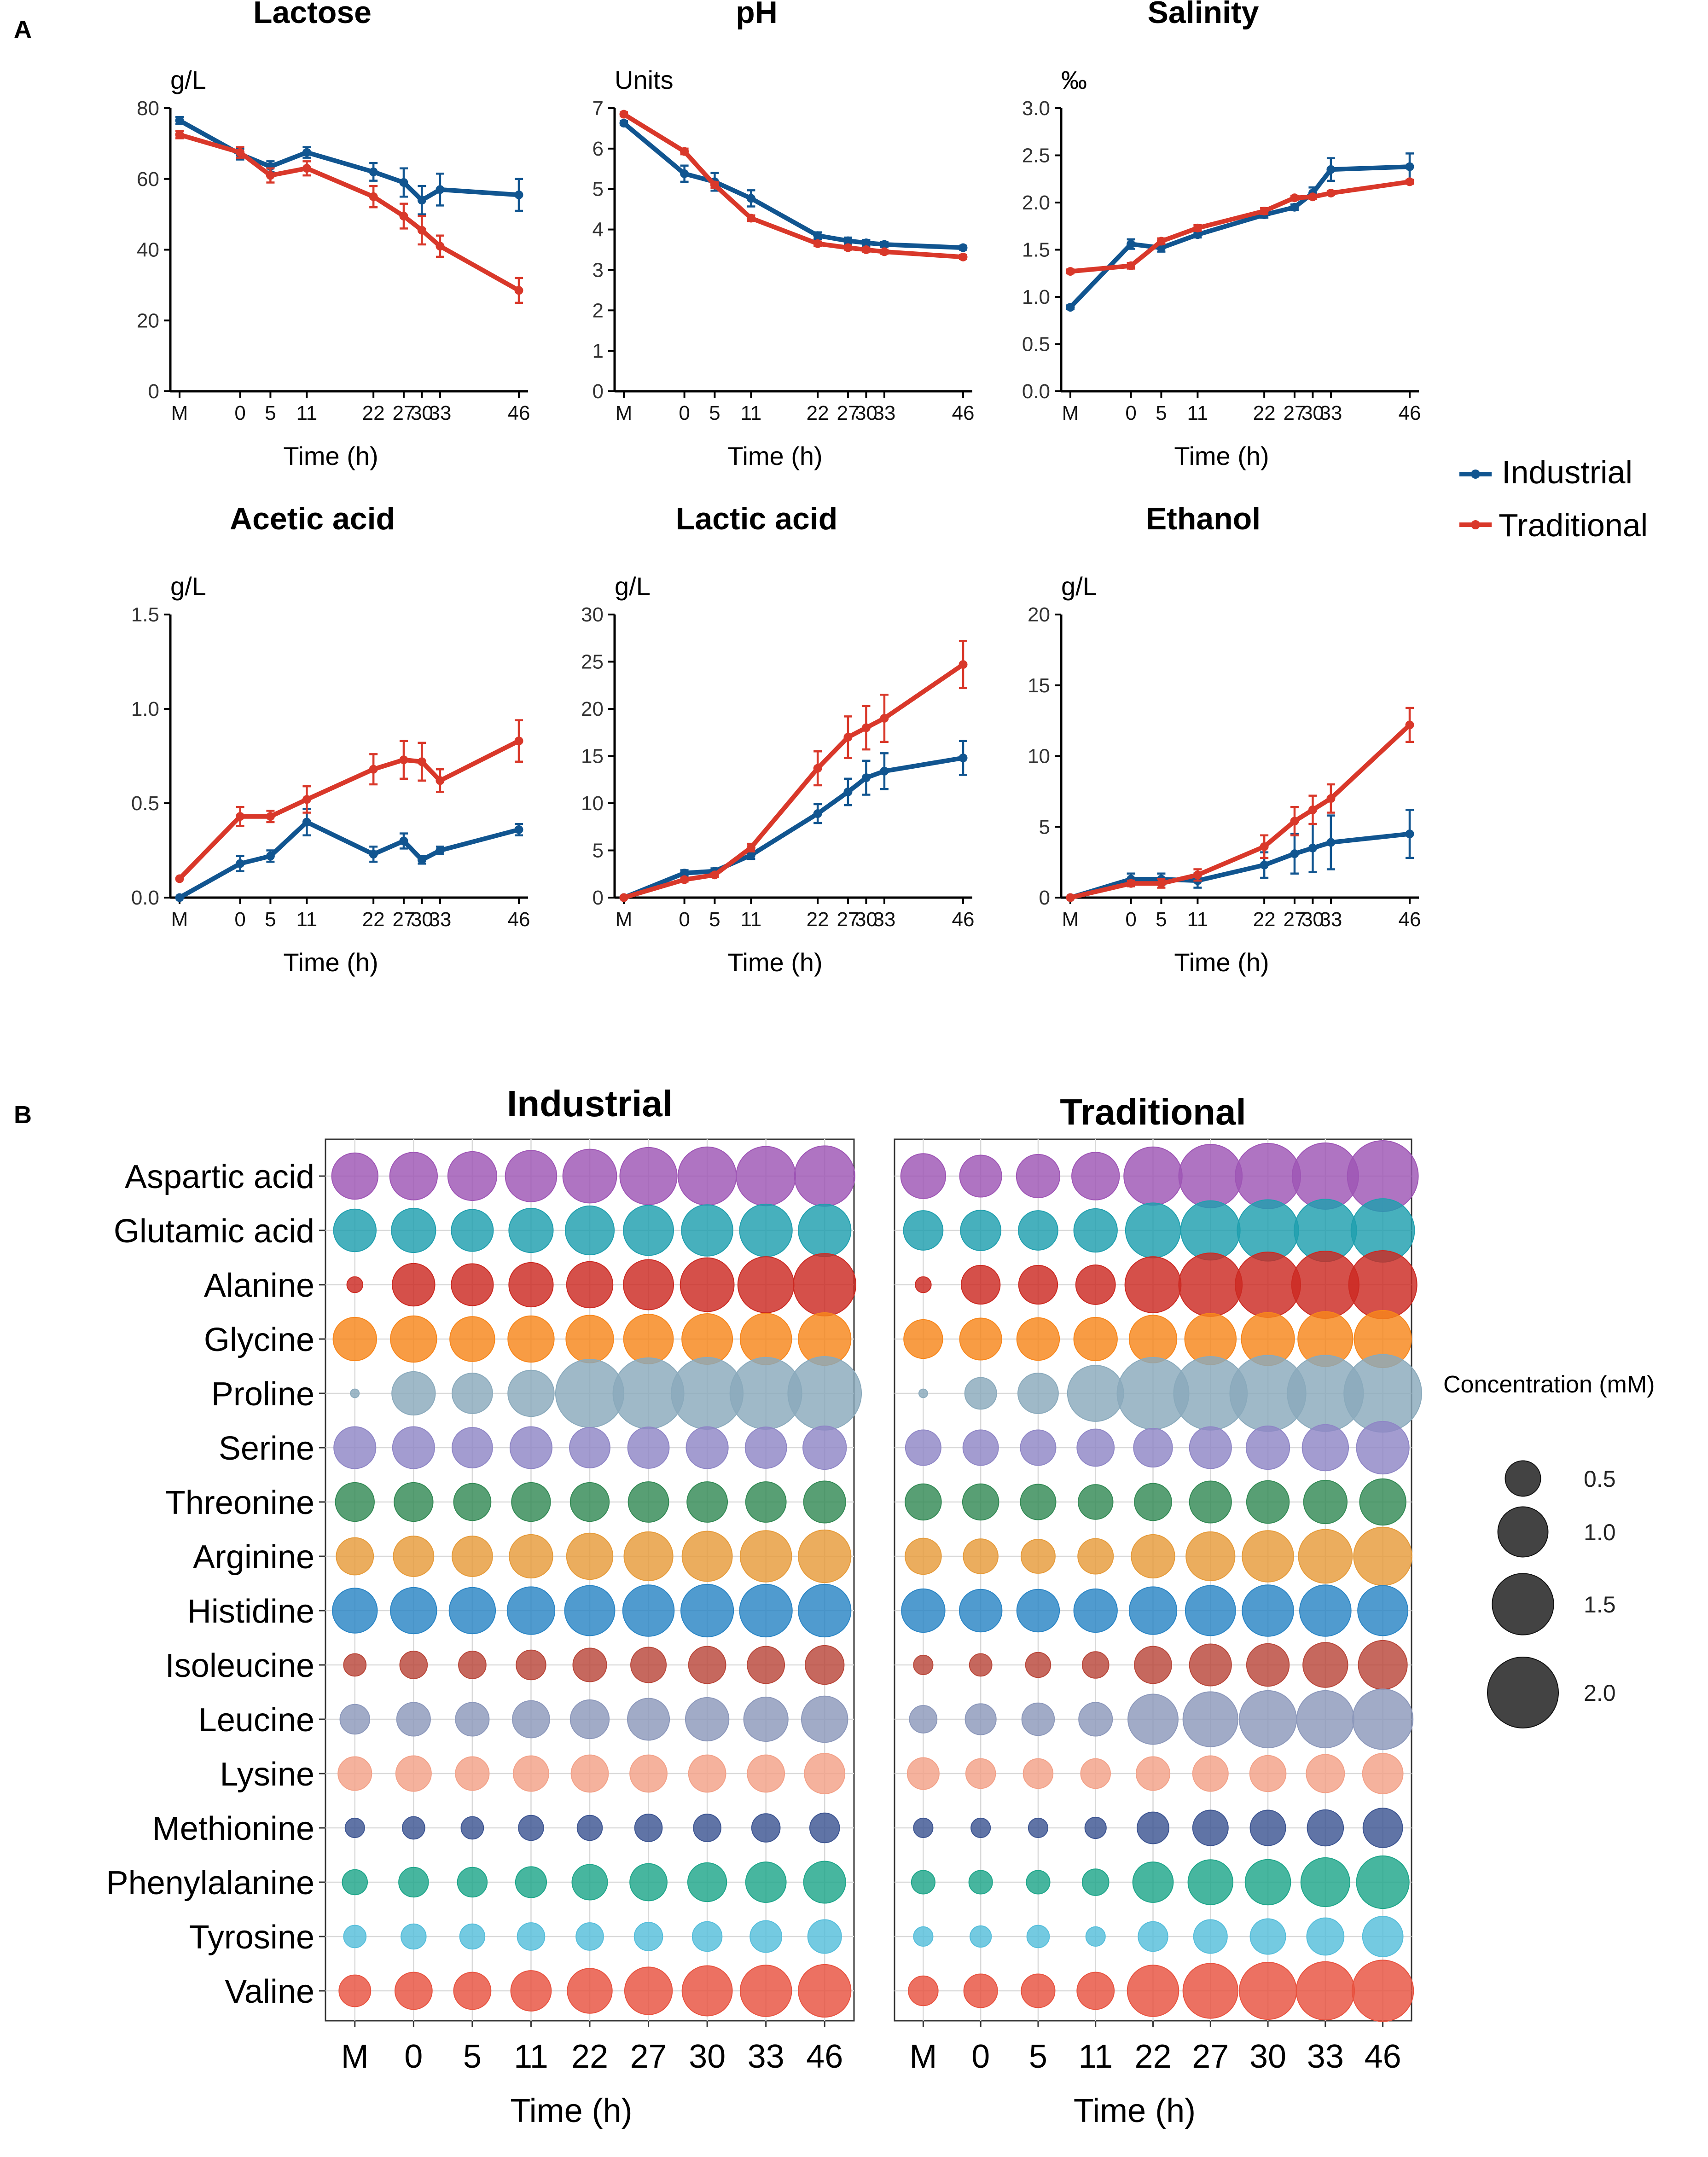 Image resolution: width=1708 pixels, height=2157 pixels. What do you see at coordinates (1330, 413) in the screenshot?
I see `x-tick-label: 33` at bounding box center [1330, 413].